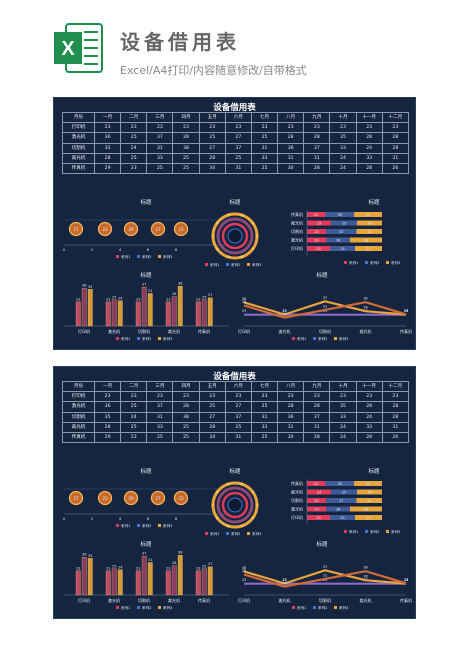 The image size is (474, 650). Describe the element at coordinates (236, 437) in the screenshot. I see `table-row: 传真机 29 23 25 25 34 31 25 30 28 24 28 26` at that location.